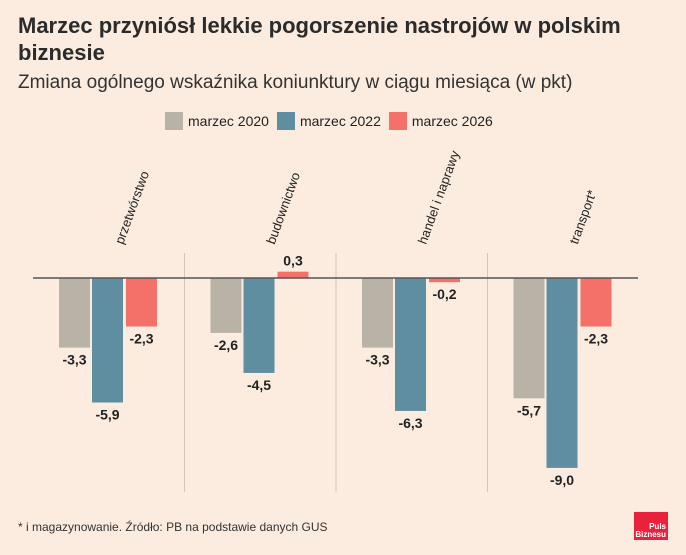 The height and width of the screenshot is (555, 686). Describe the element at coordinates (439, 197) in the screenshot. I see `category-label: handel i naprawy` at that location.